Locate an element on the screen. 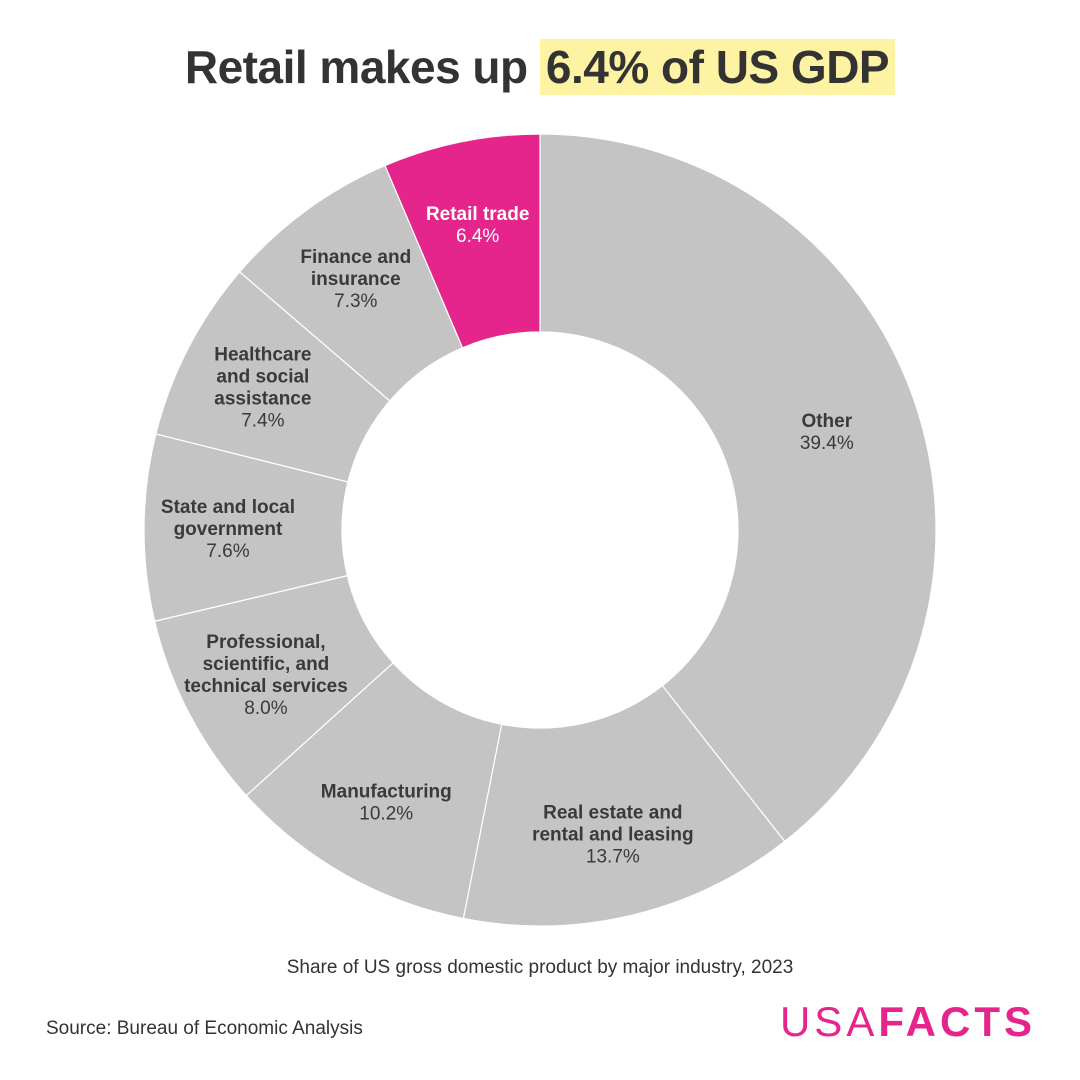 The height and width of the screenshot is (1080, 1080). slice-label-value: 13.7% is located at coordinates (613, 856).